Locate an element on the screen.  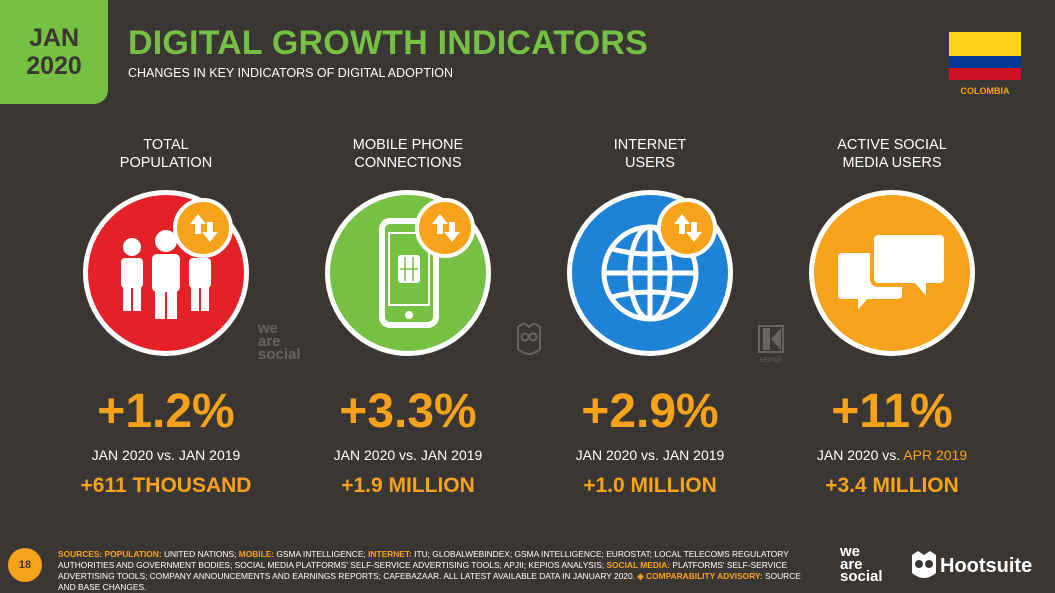
absolute-change: +1.9 MILLION is located at coordinates (408, 485).